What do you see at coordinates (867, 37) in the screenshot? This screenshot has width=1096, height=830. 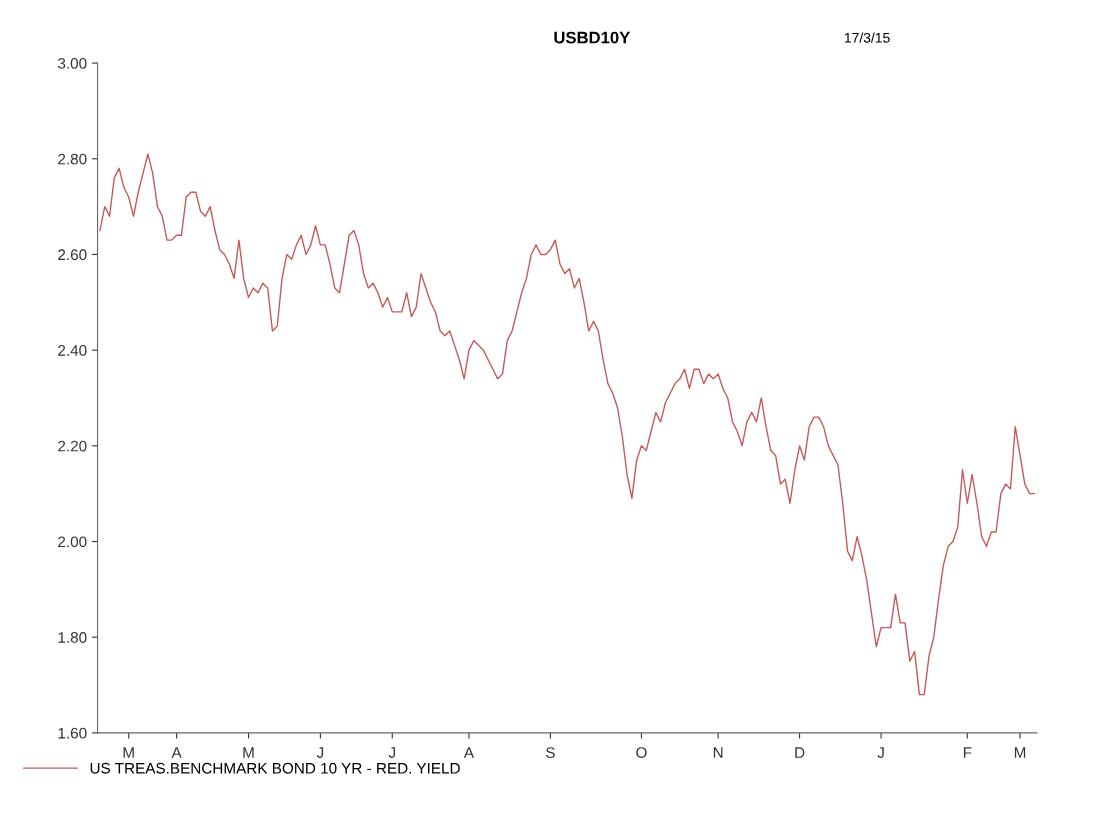 I see `text: 17/3/15` at bounding box center [867, 37].